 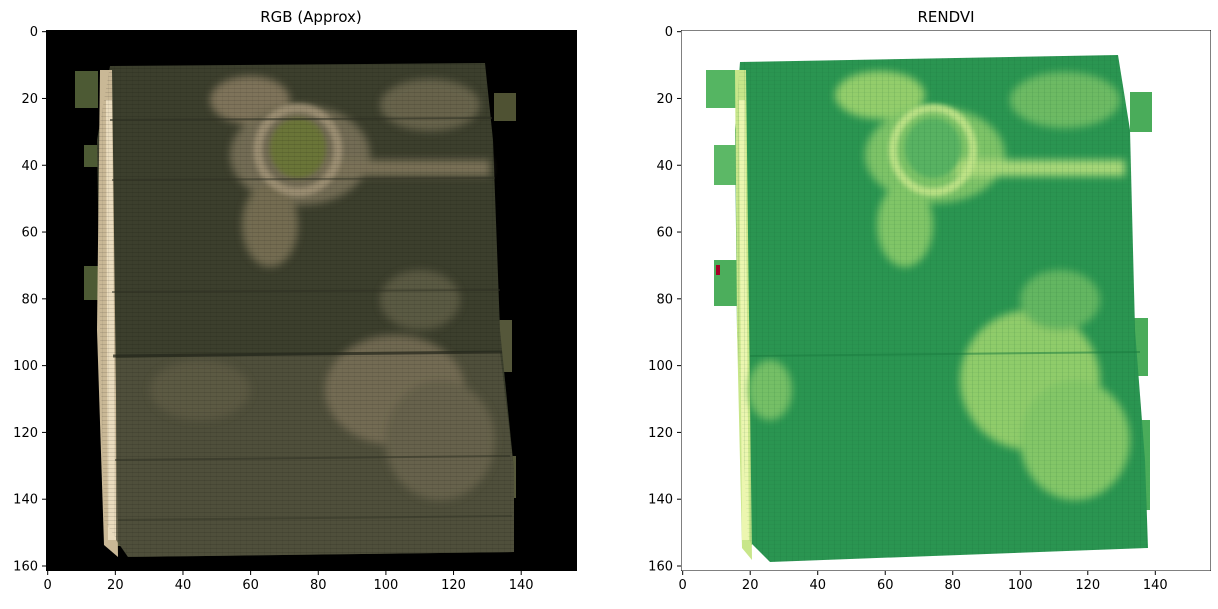 I want to click on rgb-x-tick-label: 60, so click(x=250, y=585).